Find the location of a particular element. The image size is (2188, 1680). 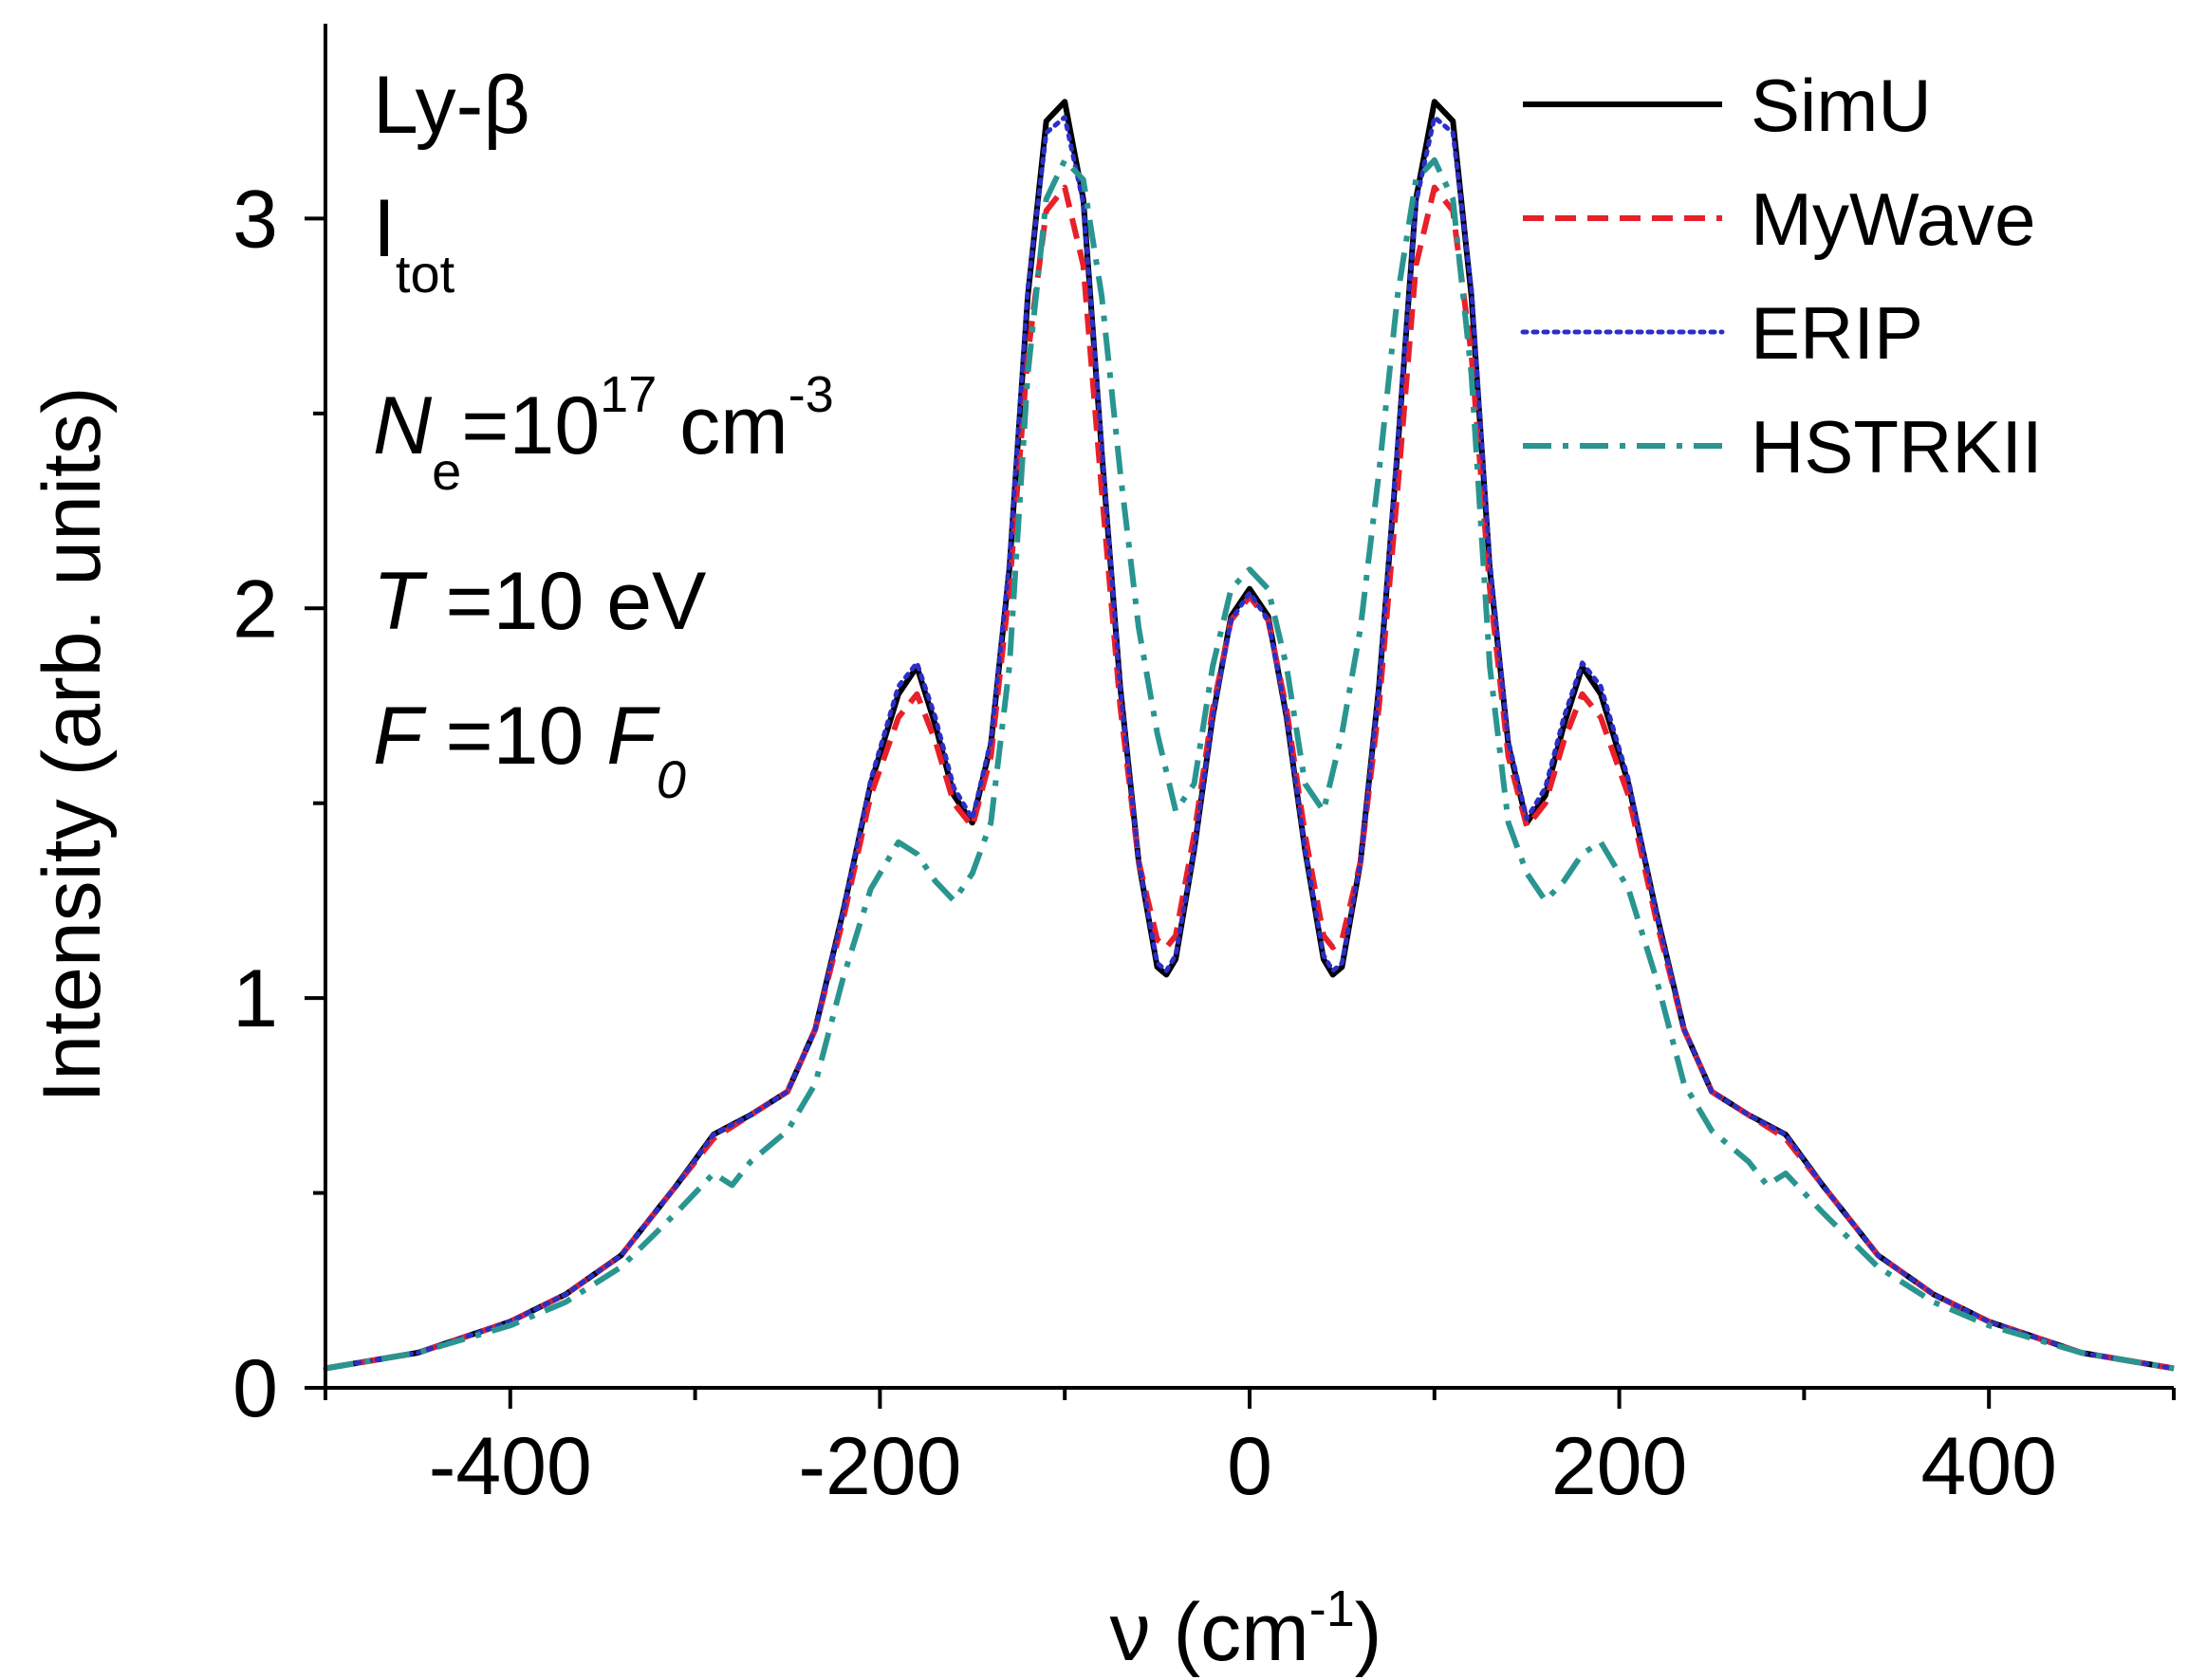

annotation-density-exp: 17 is located at coordinates (628, 394).